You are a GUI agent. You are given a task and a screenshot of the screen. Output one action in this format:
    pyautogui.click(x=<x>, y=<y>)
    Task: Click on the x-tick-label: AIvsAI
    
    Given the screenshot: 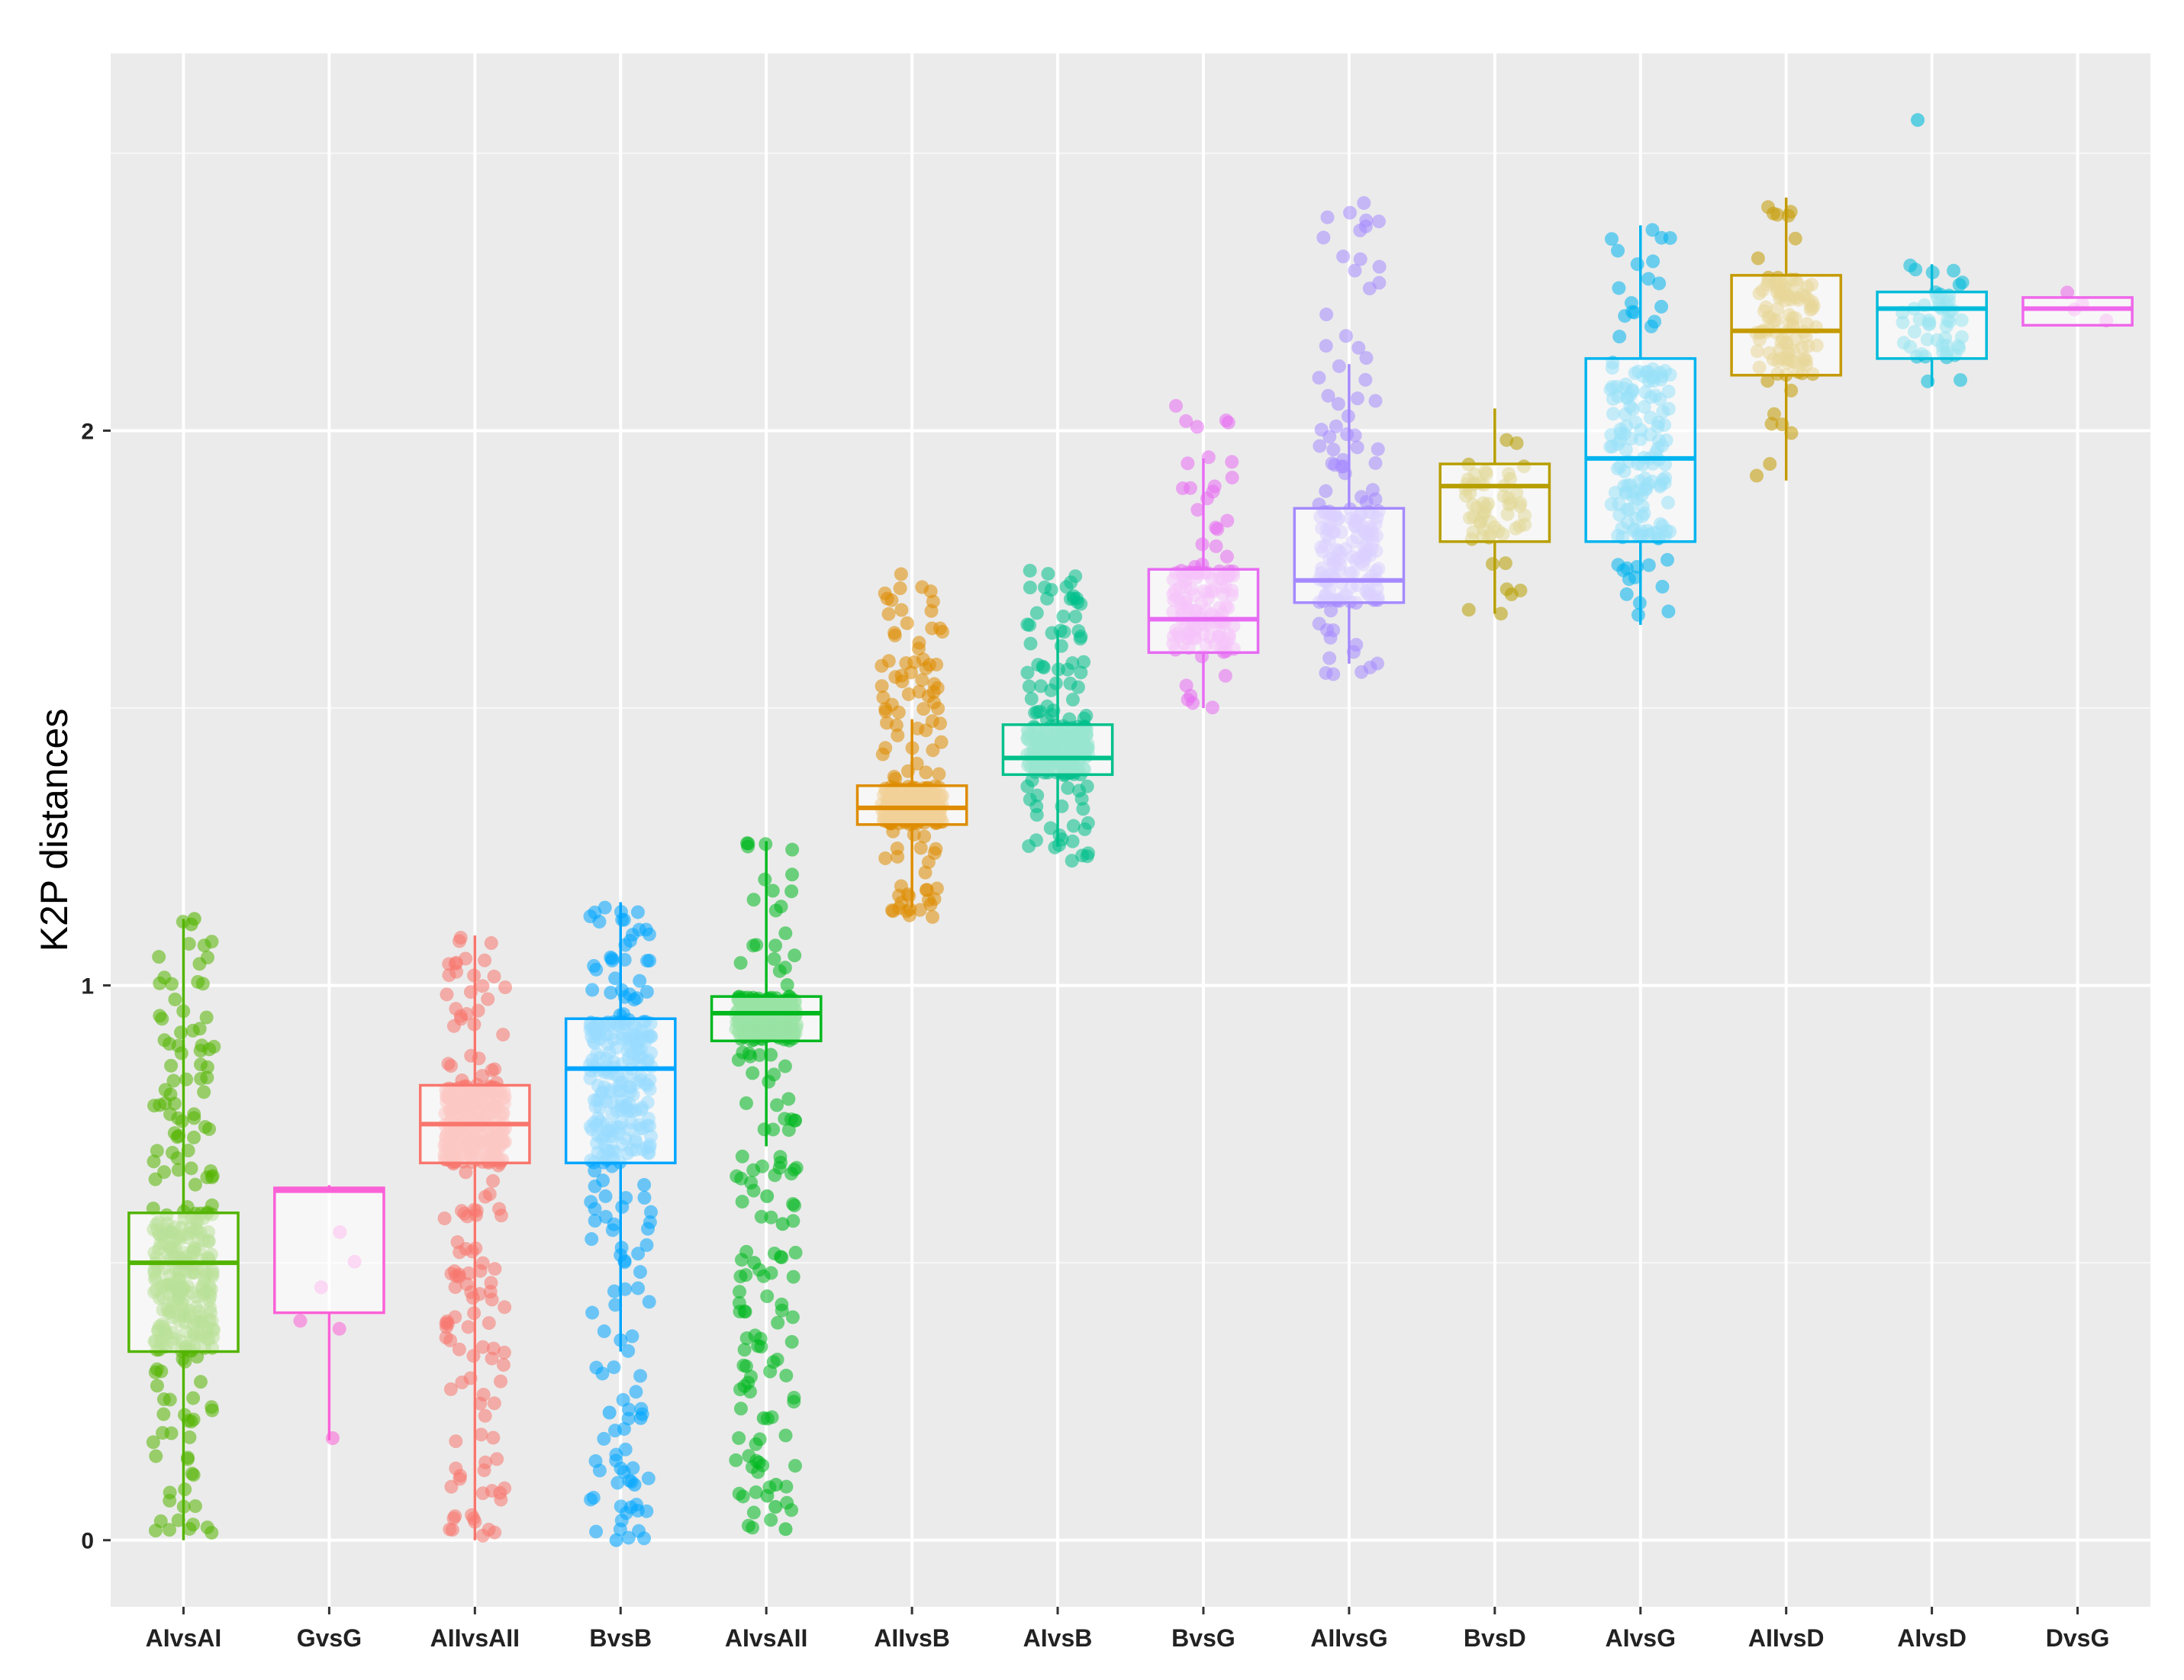 What is the action you would take?
    pyautogui.click(x=184, y=1638)
    